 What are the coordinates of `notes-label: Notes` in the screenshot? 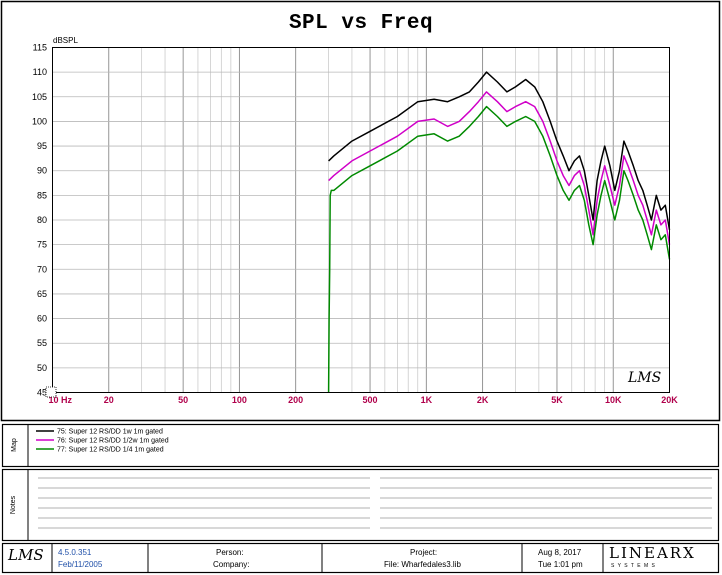 It's located at (13, 505).